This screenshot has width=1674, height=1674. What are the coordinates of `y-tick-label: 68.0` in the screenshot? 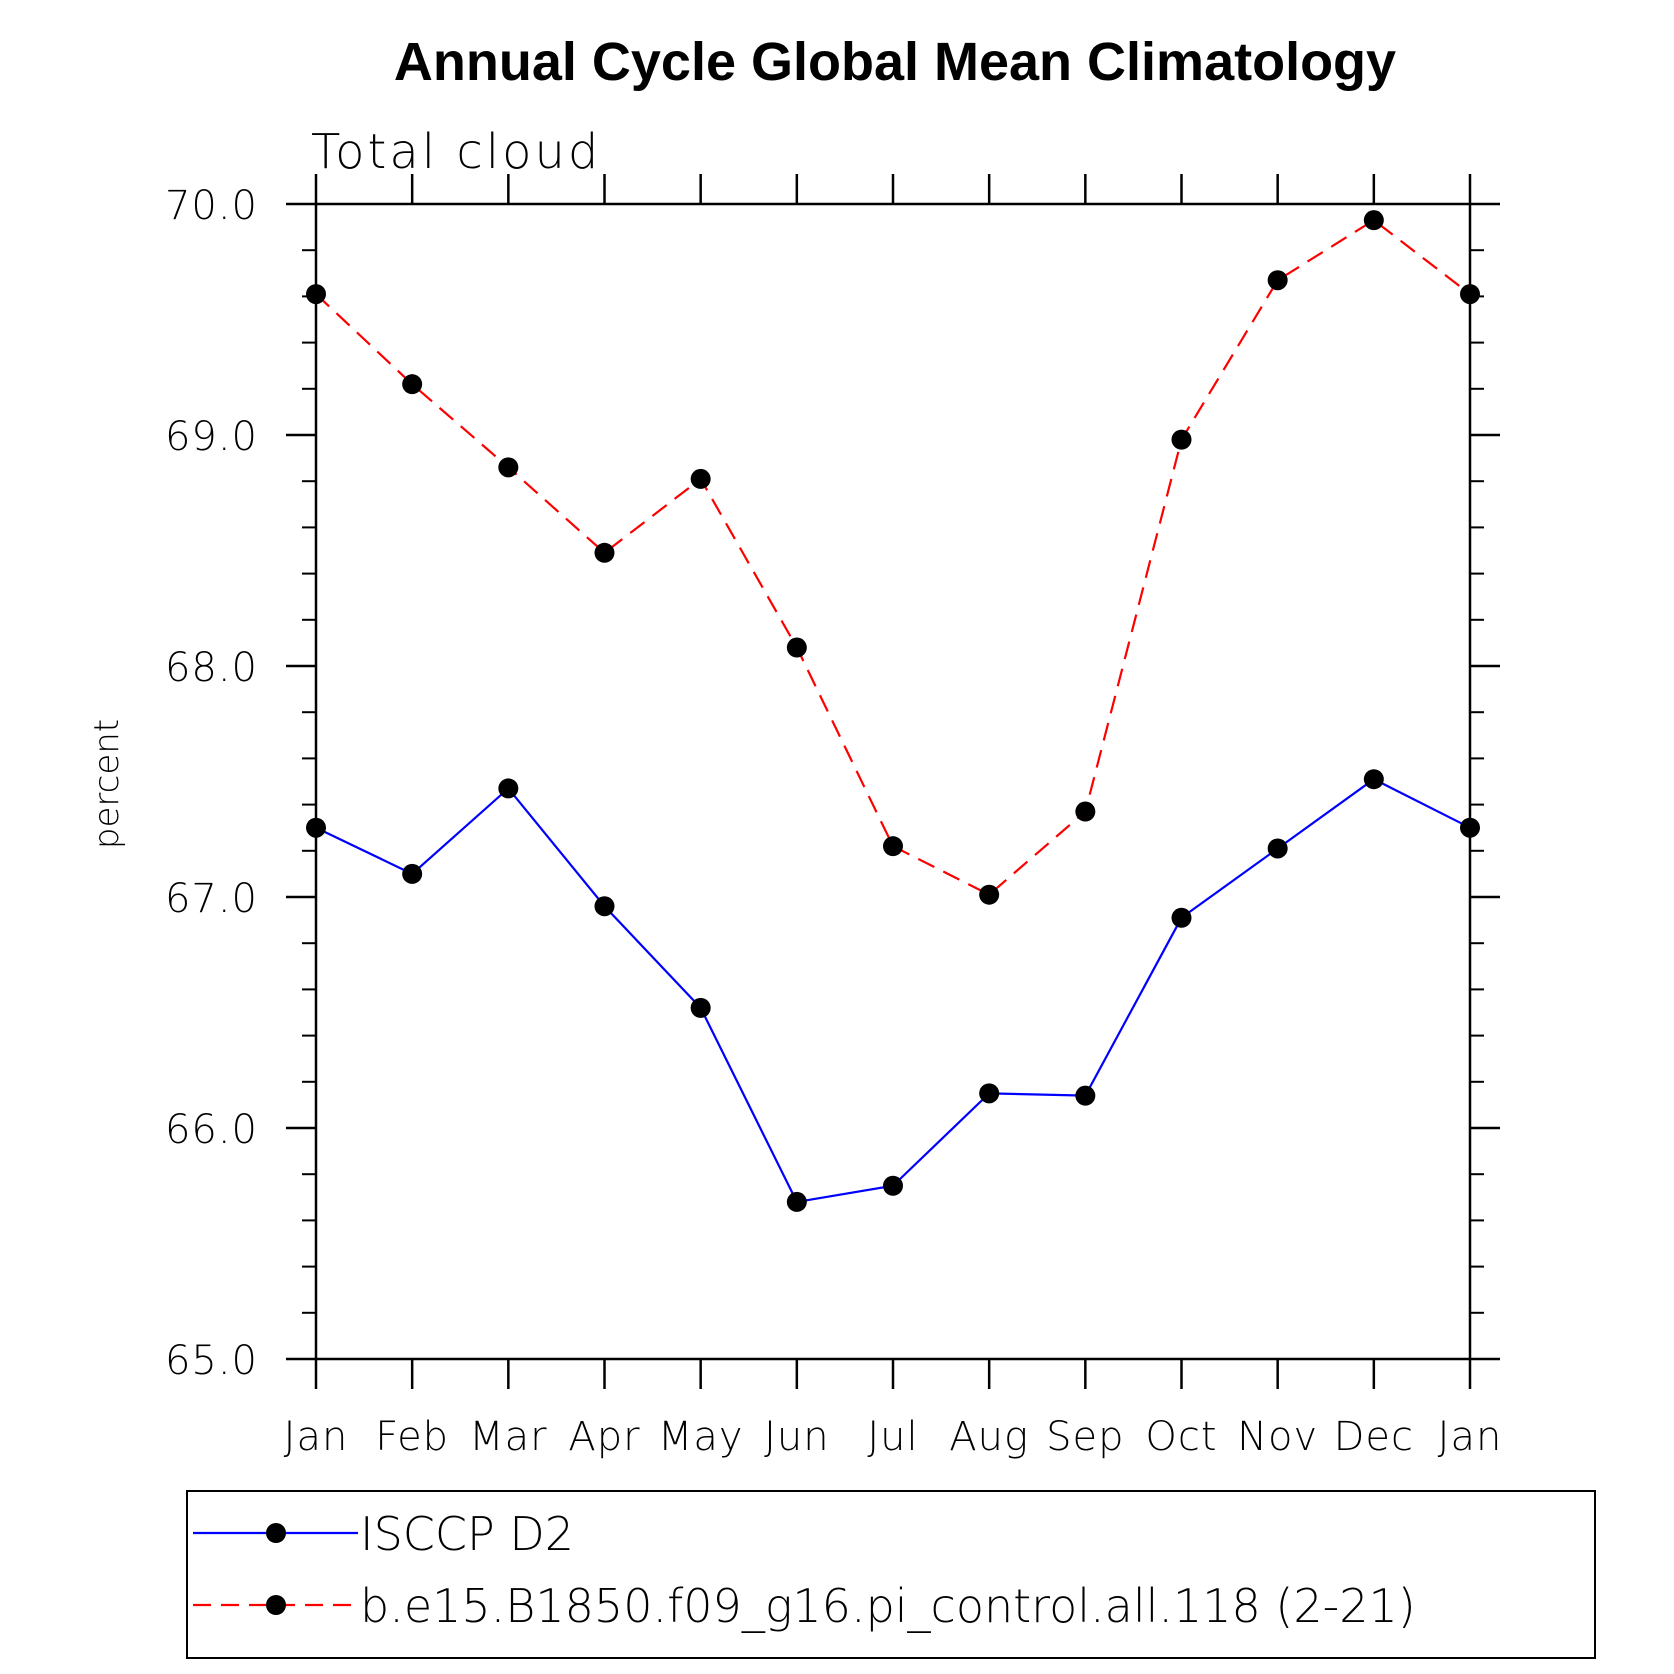 It's located at (211, 668).